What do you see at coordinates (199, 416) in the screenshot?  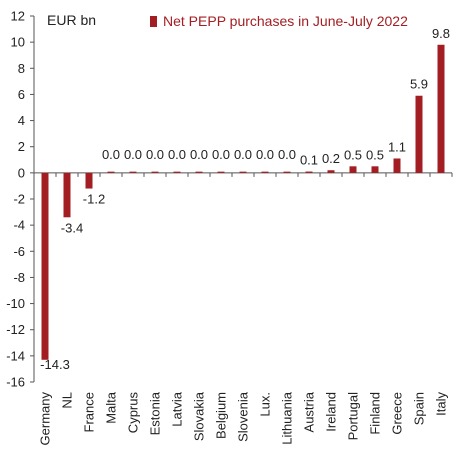 I see `category-label: Slovakia` at bounding box center [199, 416].